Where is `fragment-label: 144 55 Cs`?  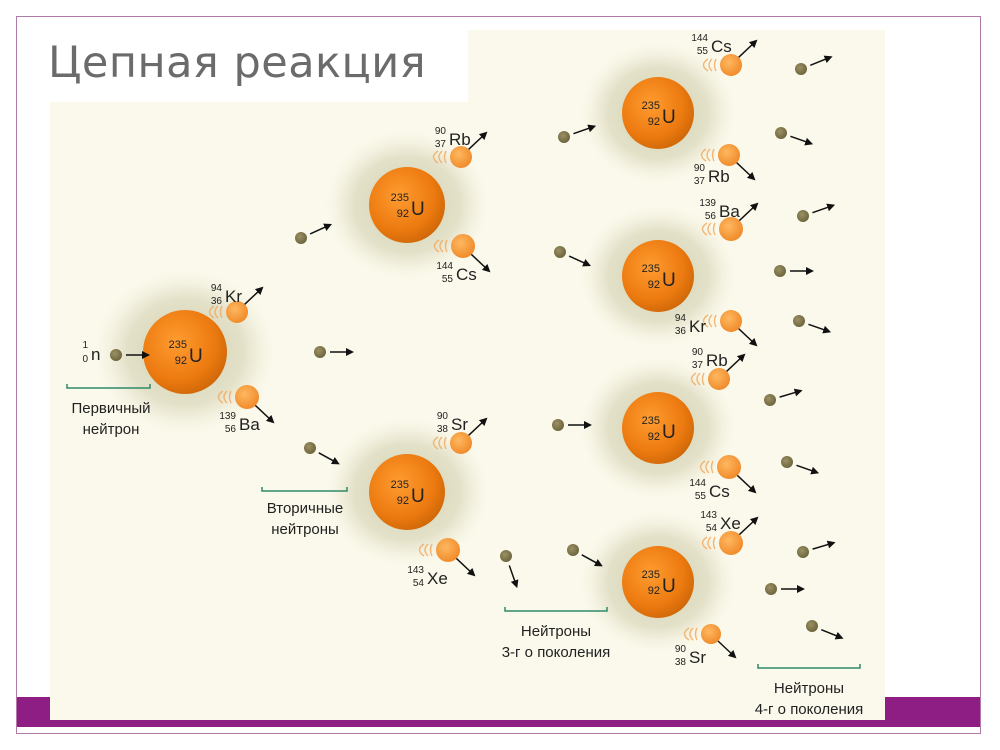
fragment-label: 144 55 Cs is located at coordinates (456, 273).